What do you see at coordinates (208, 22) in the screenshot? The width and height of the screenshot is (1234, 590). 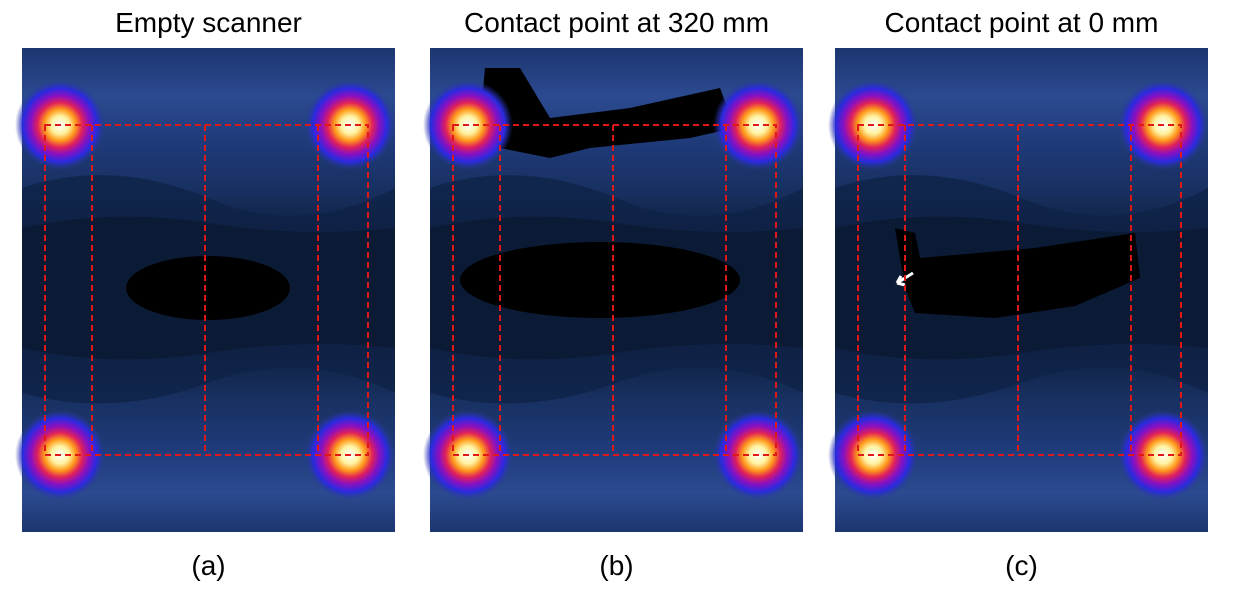 I see `panel-title: Empty scanner` at bounding box center [208, 22].